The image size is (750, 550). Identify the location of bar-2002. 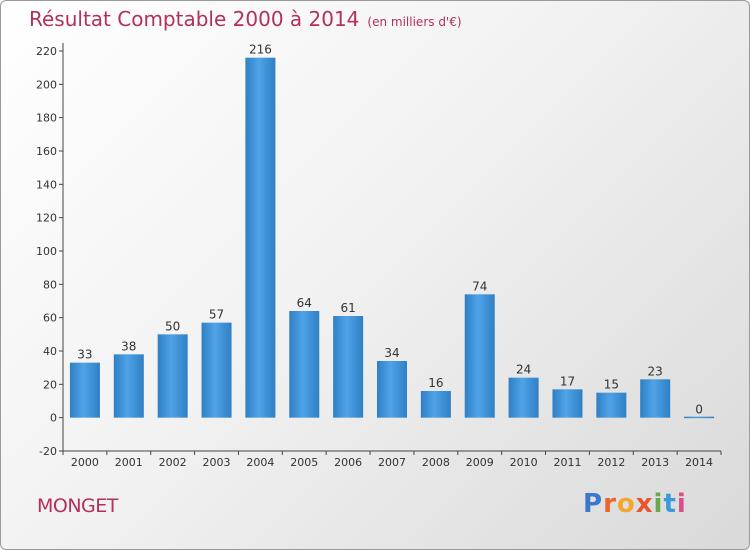
(172, 376).